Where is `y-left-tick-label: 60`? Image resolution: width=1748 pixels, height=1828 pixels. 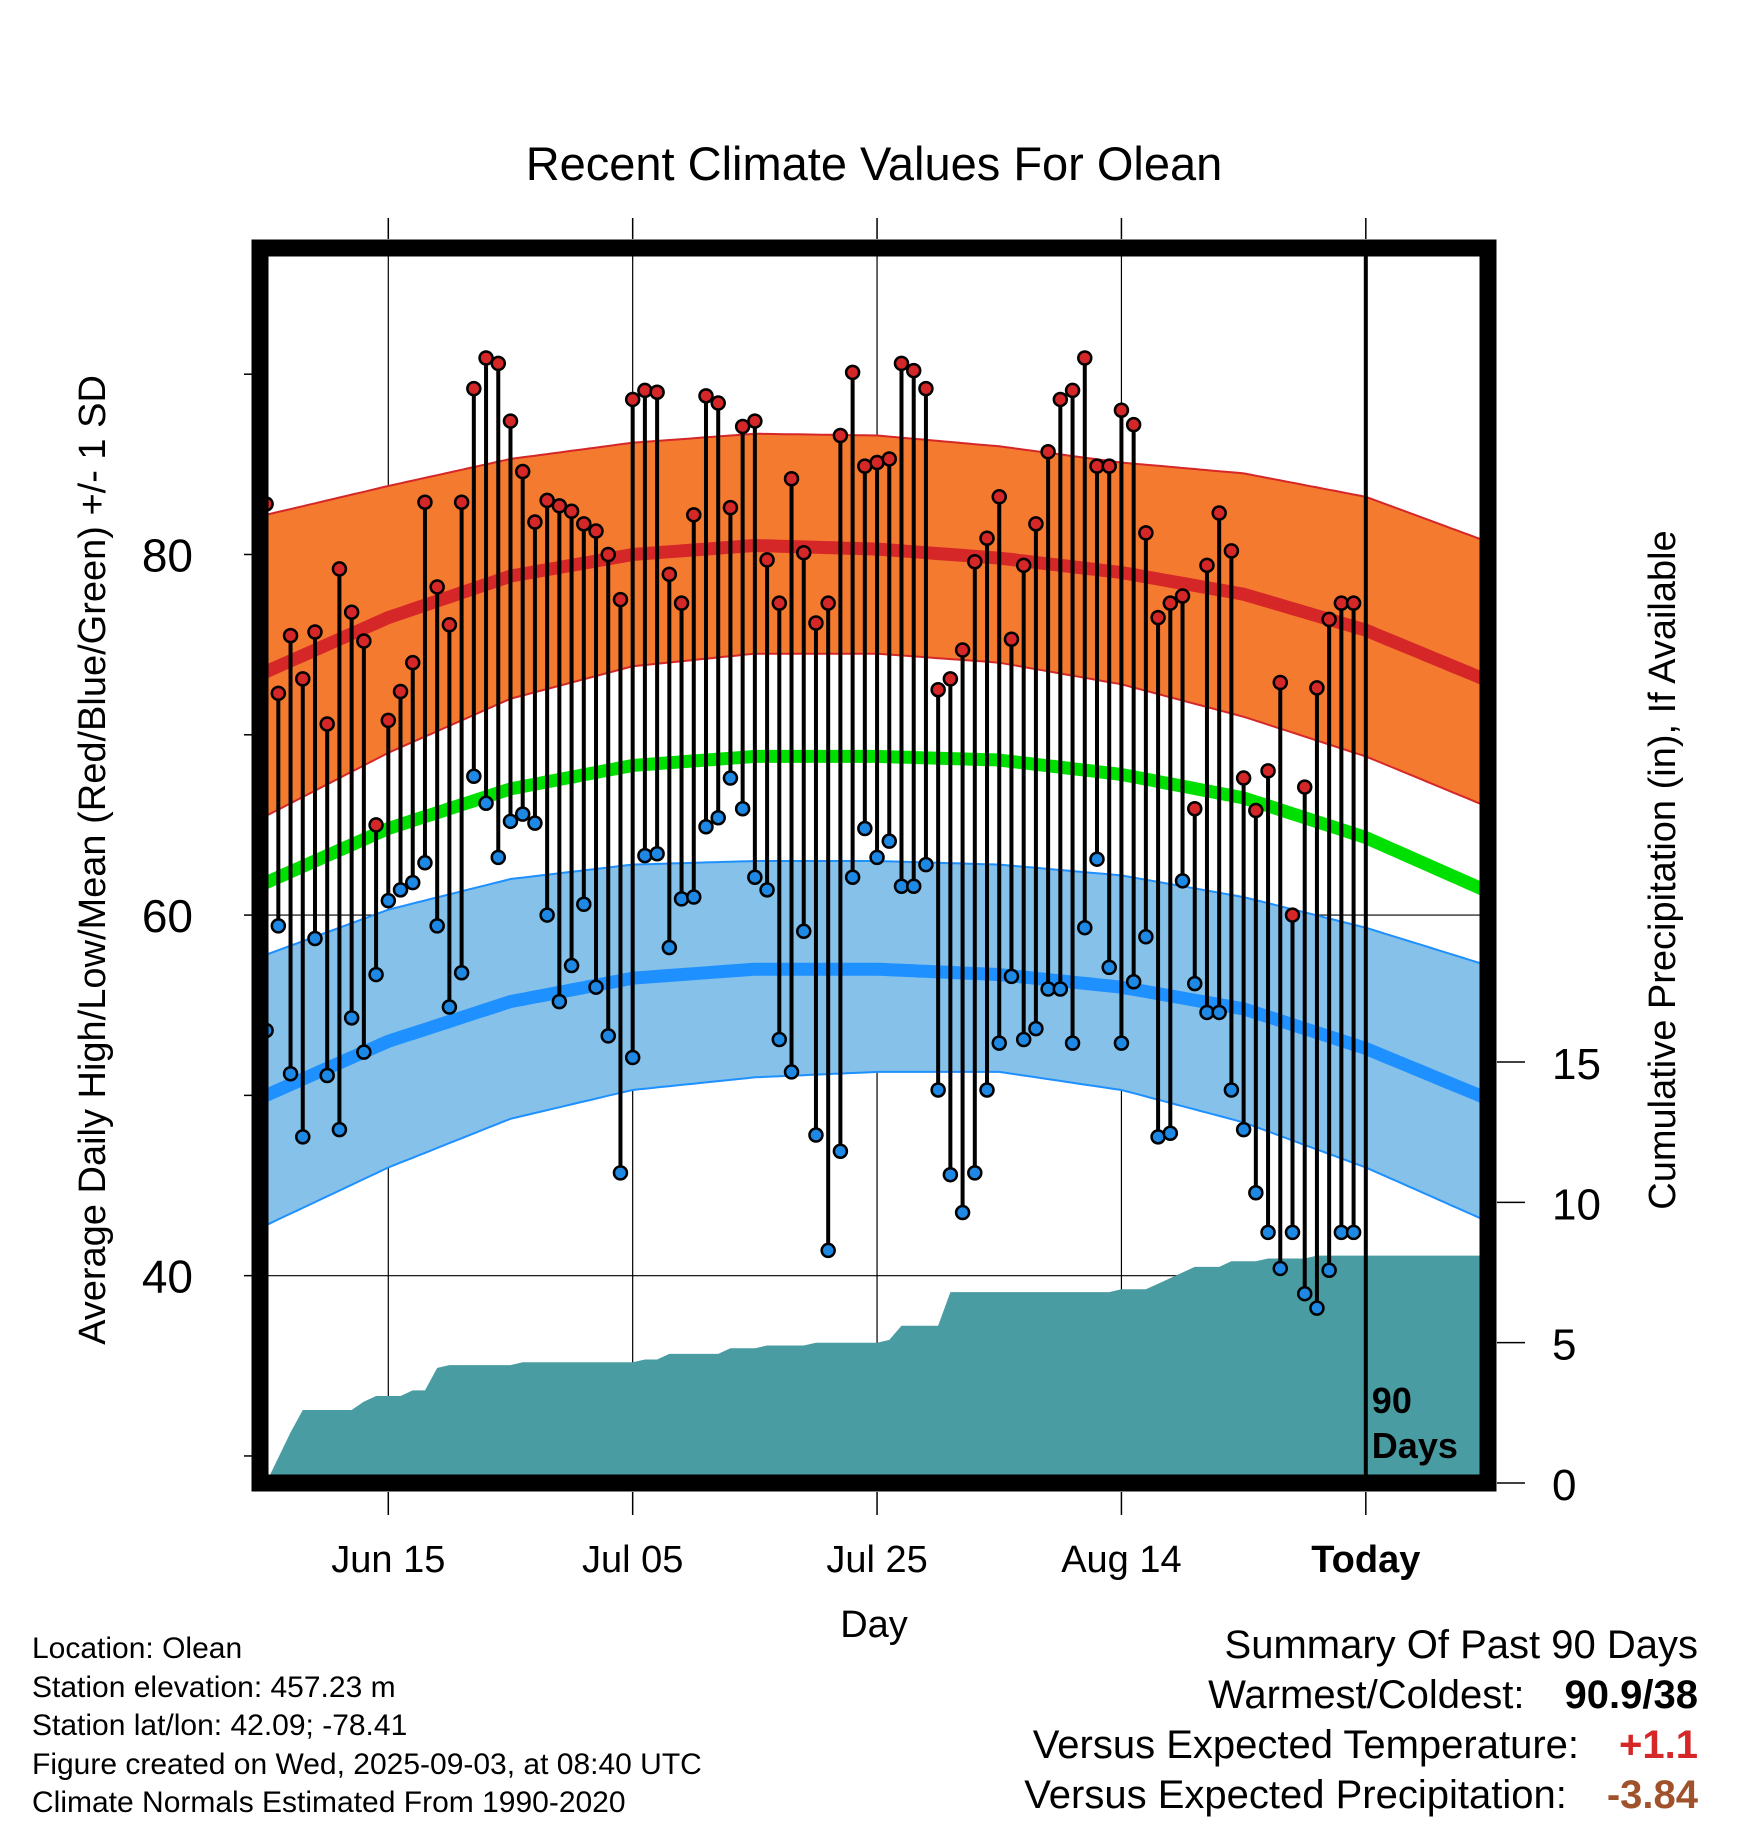 y-left-tick-label: 60 is located at coordinates (167, 916).